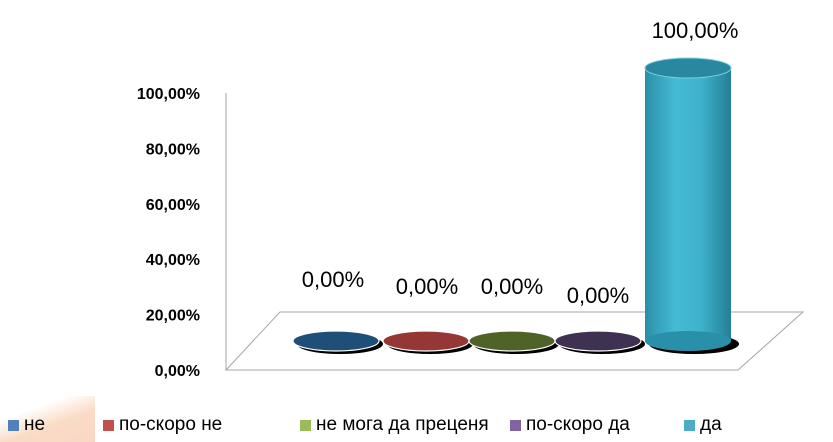 This screenshot has width=833, height=442. What do you see at coordinates (173, 149) in the screenshot?
I see `y-tick-label: 80,00%` at bounding box center [173, 149].